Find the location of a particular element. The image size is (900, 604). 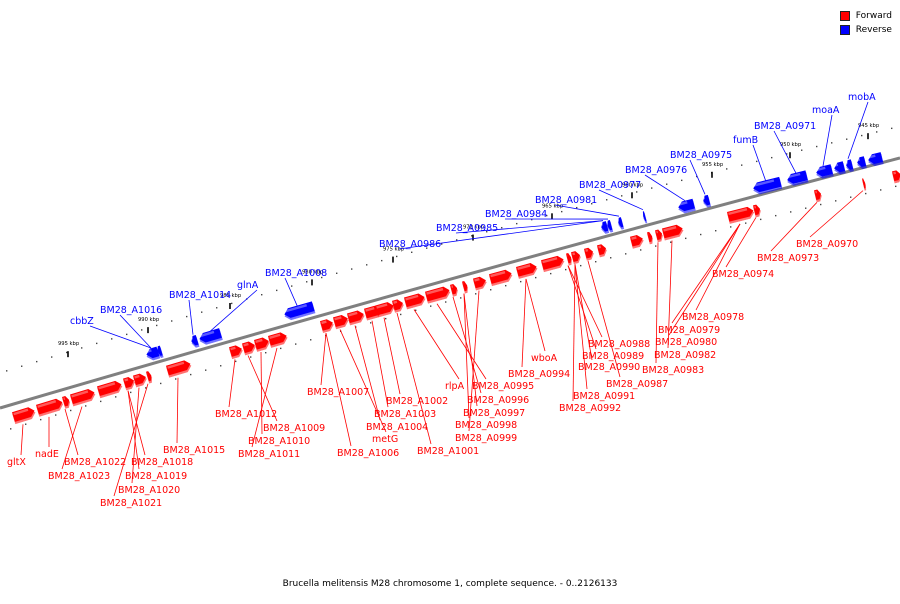

reverse-gene-label: BM28_A0977 is located at coordinates (610, 185).